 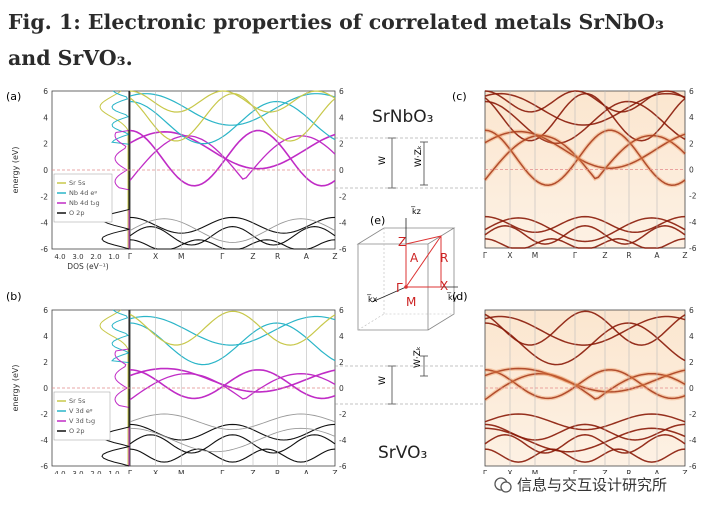 What do you see at coordinates (59, 257) in the screenshot?
I see `dos-tick: 4.0` at bounding box center [59, 257].